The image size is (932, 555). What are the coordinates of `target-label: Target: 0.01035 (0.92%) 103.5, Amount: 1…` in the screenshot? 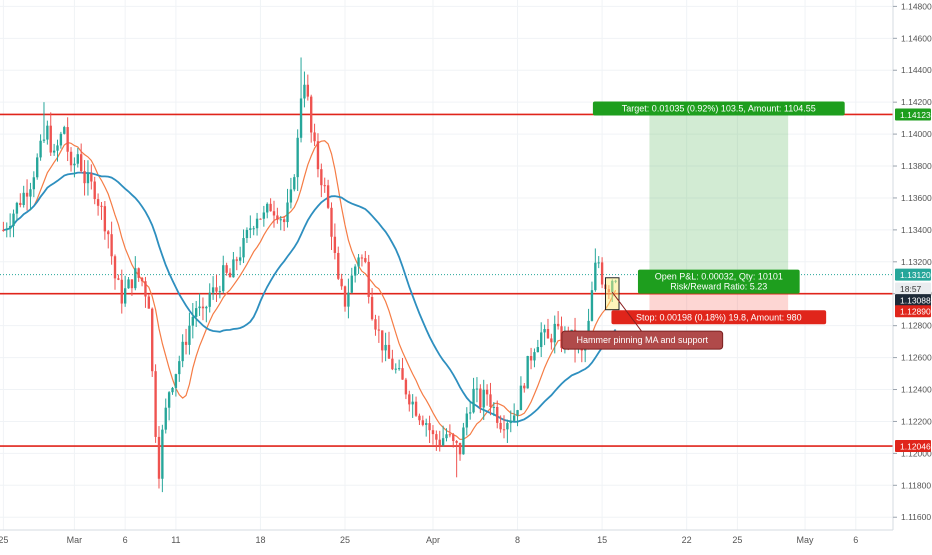 It's located at (718, 108).